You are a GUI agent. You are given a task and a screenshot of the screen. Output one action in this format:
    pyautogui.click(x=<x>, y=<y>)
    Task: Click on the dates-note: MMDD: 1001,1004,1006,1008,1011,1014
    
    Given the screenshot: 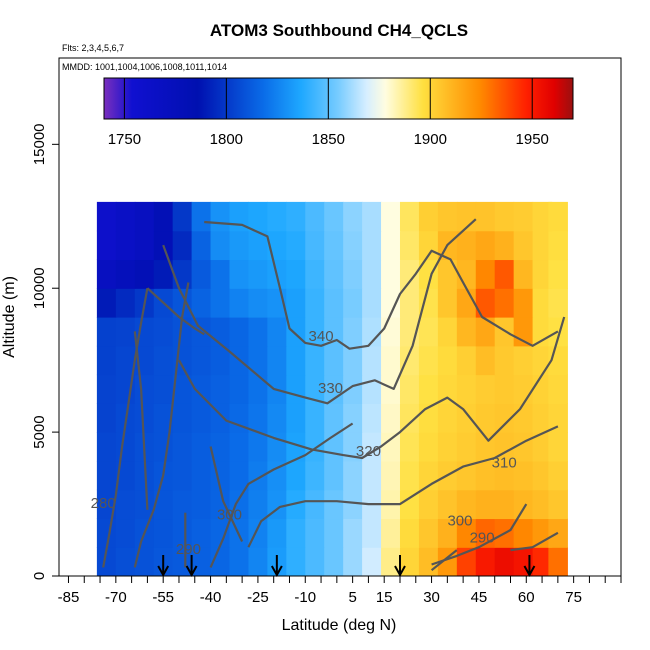 What is the action you would take?
    pyautogui.click(x=144, y=67)
    